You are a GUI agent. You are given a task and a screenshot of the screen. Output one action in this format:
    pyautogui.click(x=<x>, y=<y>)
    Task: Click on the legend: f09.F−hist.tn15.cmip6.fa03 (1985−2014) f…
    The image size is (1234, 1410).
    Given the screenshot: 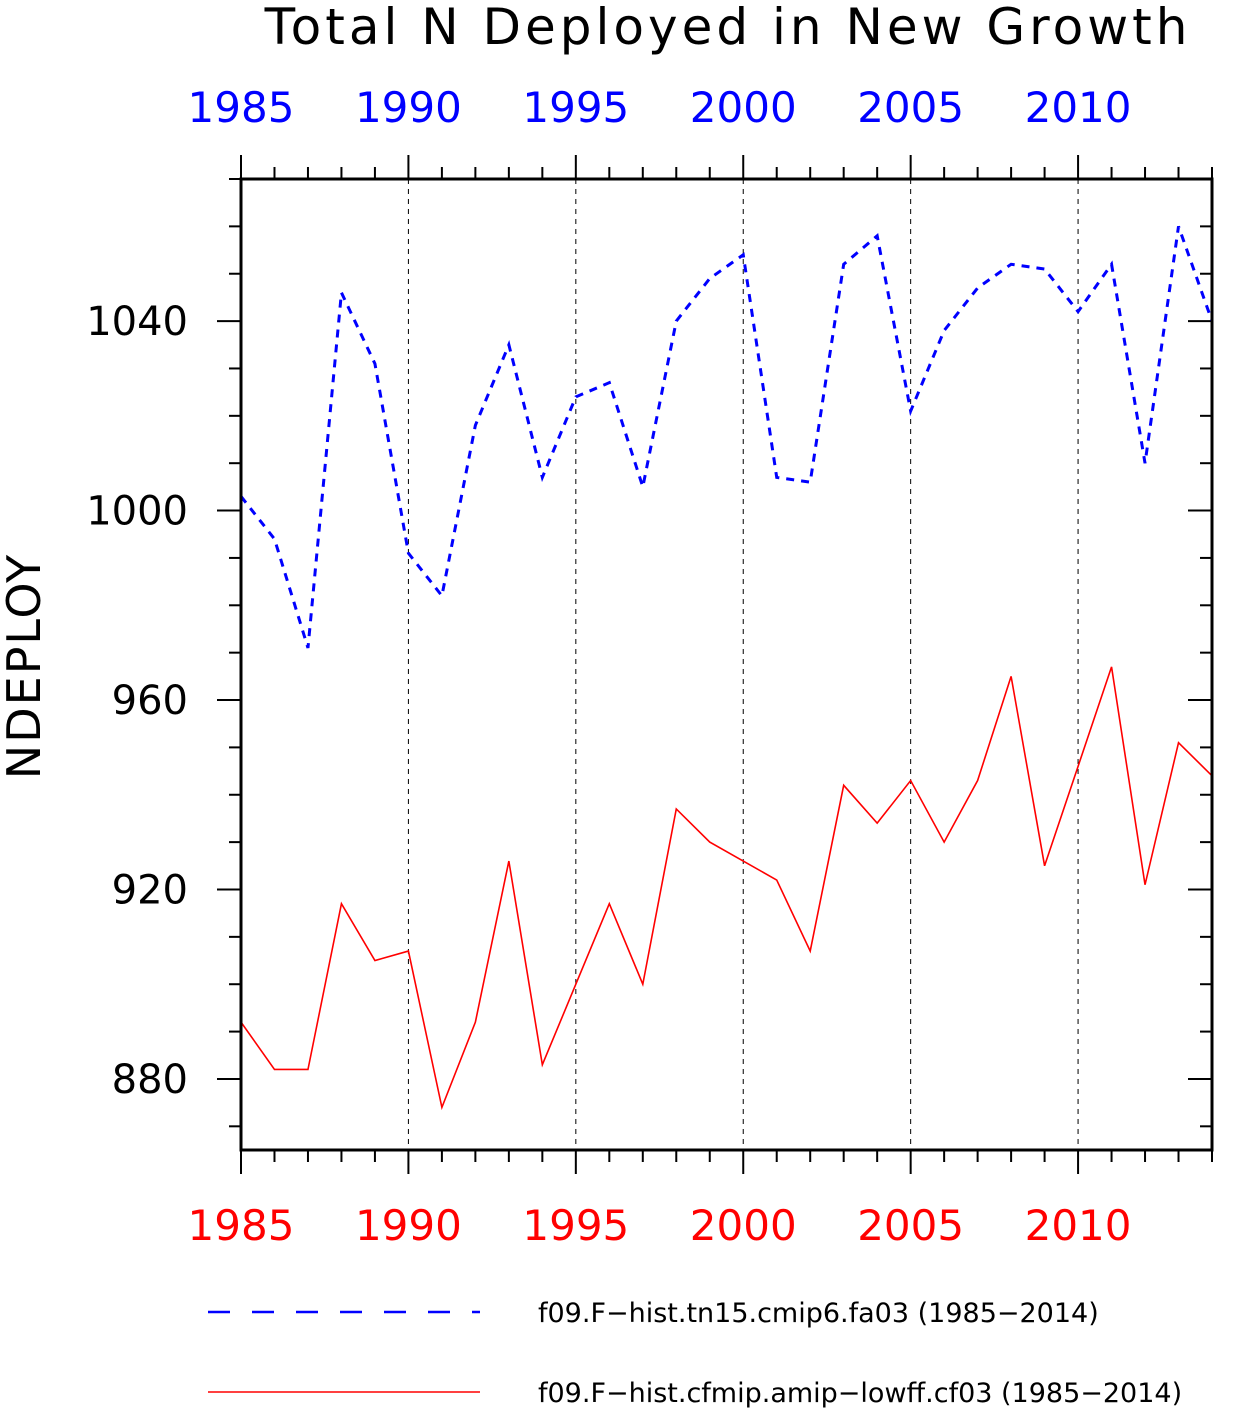 What is the action you would take?
    pyautogui.click(x=695, y=1353)
    